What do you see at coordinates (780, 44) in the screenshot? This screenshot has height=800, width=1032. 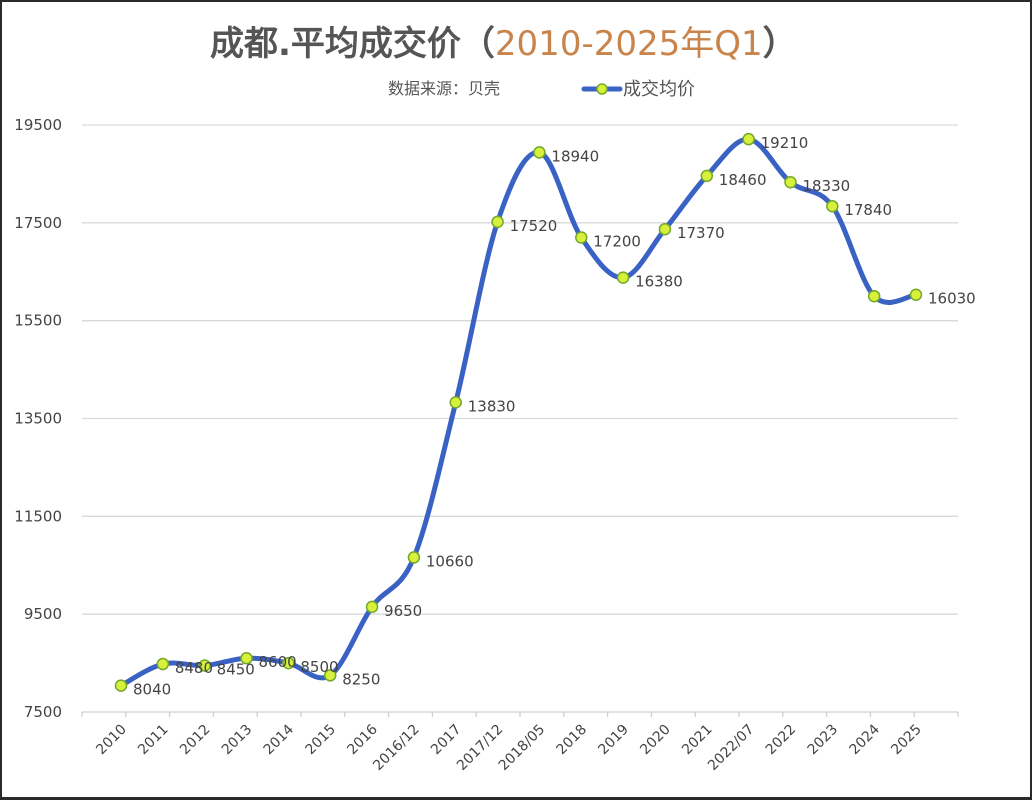 I see `title-close: ）` at bounding box center [780, 44].